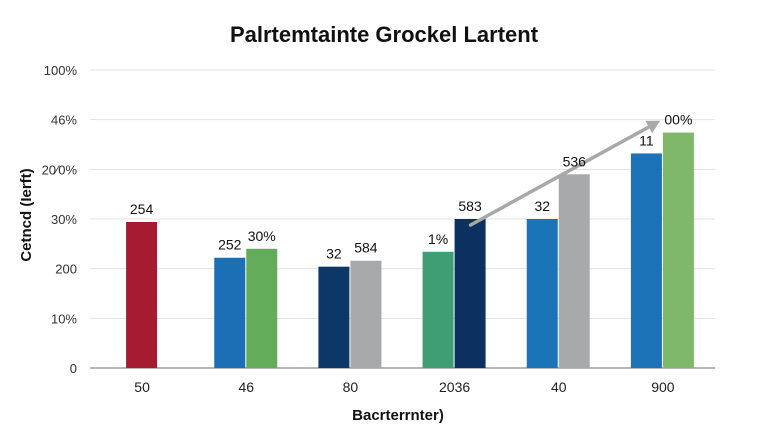 This screenshot has height=439, width=768. Describe the element at coordinates (66, 269) in the screenshot. I see `y-tick-label: 200` at that location.